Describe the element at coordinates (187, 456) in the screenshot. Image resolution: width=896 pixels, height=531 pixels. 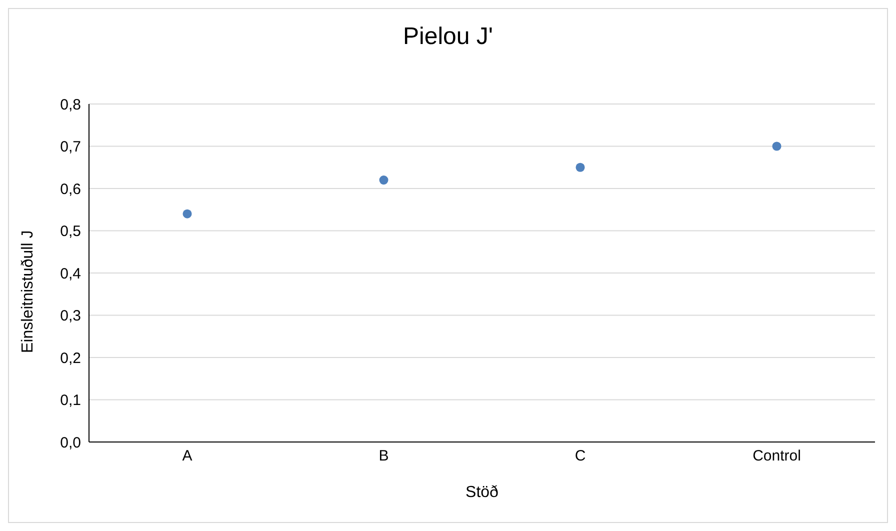
I see `x-tick-label: A` at that location.